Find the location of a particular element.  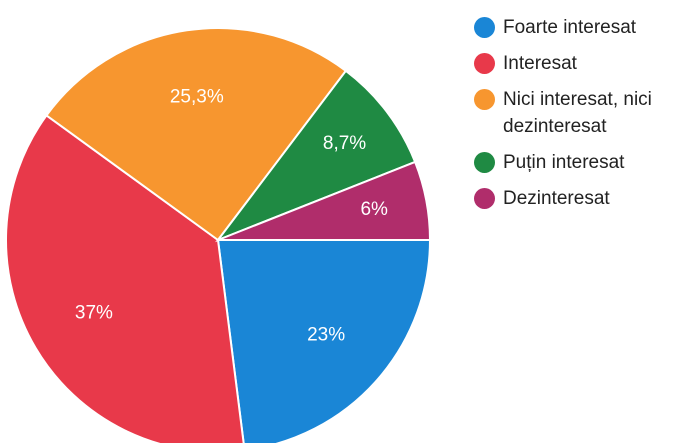

legend-label: Puțin interesat is located at coordinates (564, 162).